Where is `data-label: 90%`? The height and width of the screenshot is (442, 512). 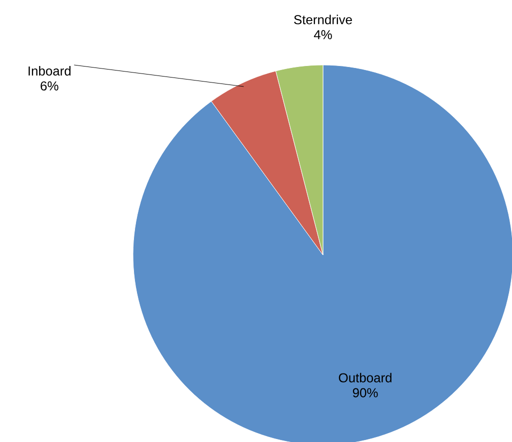
data-label: 90% is located at coordinates (365, 393).